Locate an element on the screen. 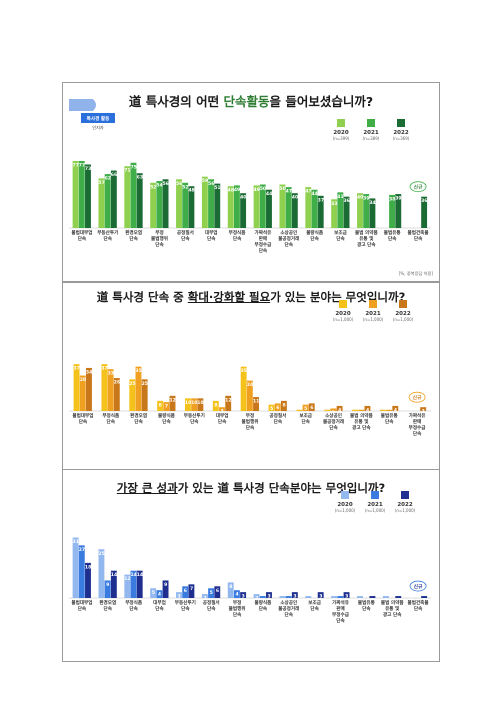 The height and width of the screenshot is (706, 500). category-label: 불법유통 is located at coordinates (393, 232).